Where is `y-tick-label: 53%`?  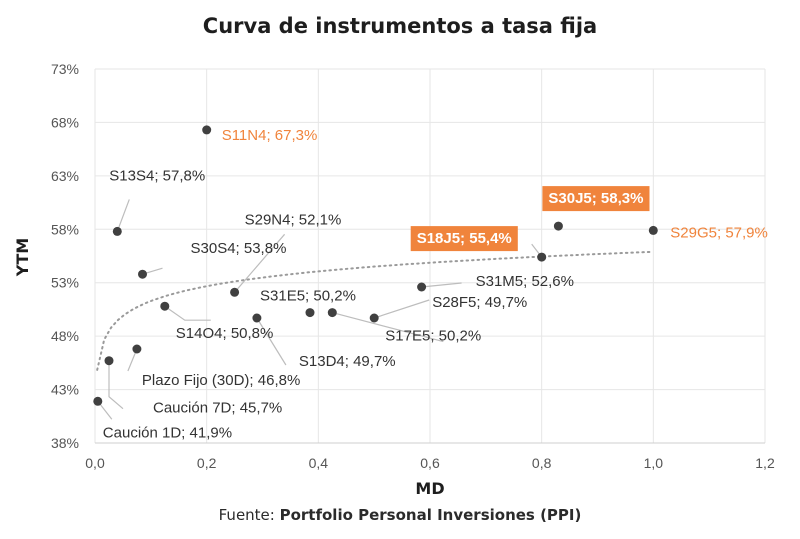
y-tick-label: 53% is located at coordinates (65, 283).